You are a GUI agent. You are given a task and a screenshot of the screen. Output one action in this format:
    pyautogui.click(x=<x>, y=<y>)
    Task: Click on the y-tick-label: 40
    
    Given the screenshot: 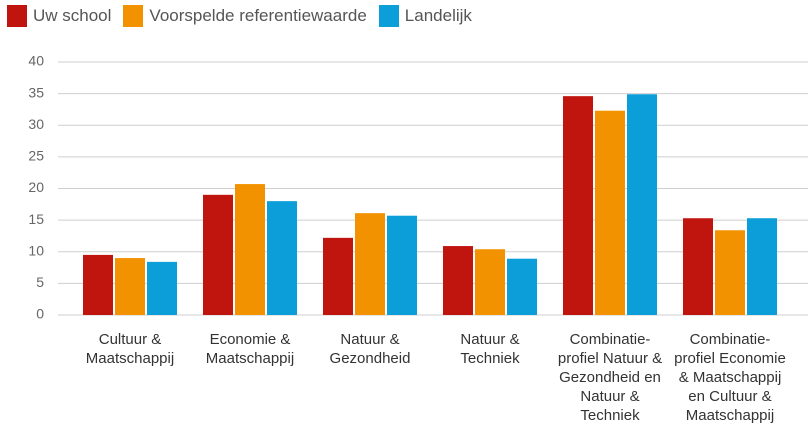 What is the action you would take?
    pyautogui.click(x=36, y=61)
    